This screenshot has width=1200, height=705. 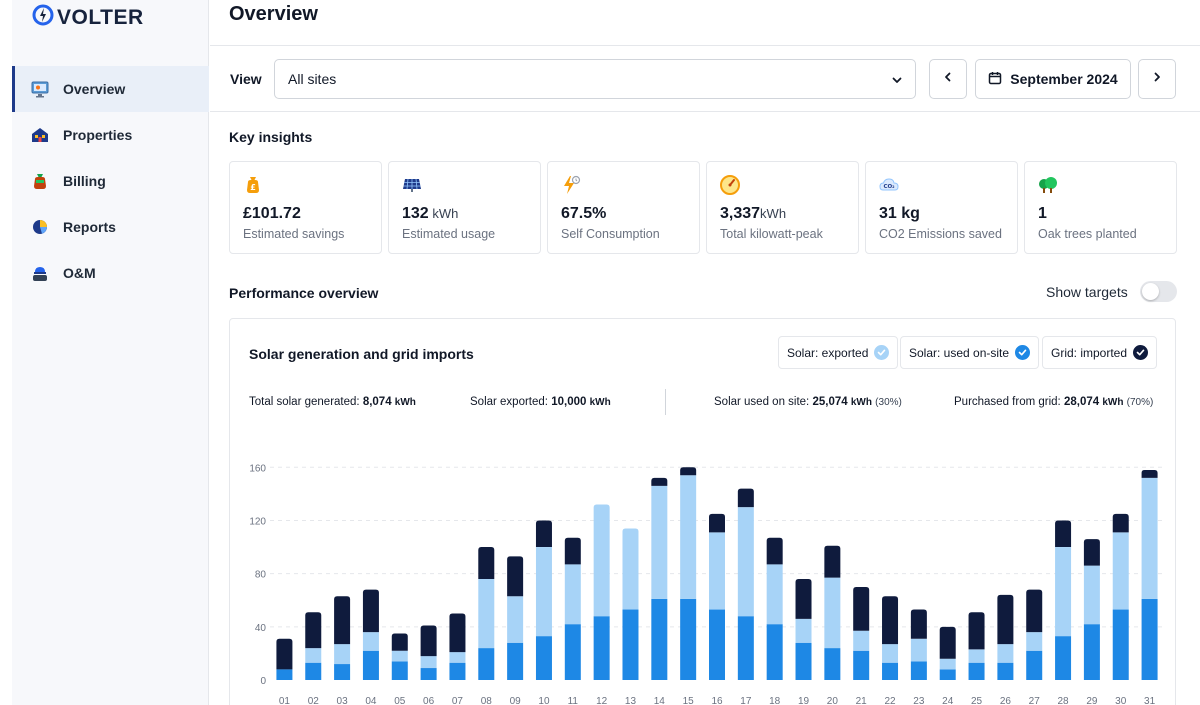 What do you see at coordinates (1158, 291) in the screenshot?
I see `show-targets-toggle` at bounding box center [1158, 291].